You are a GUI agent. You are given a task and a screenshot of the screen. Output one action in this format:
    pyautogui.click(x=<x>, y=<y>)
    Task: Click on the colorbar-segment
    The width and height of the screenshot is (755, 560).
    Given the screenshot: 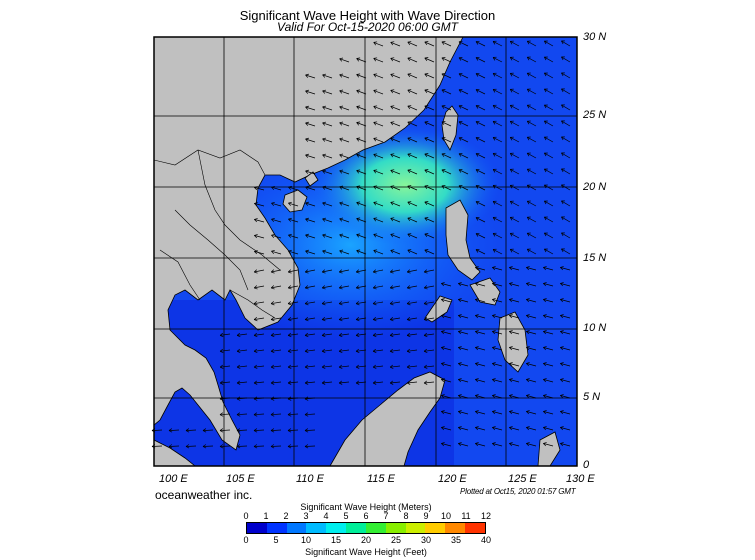 What is the action you would take?
    pyautogui.click(x=316, y=528)
    